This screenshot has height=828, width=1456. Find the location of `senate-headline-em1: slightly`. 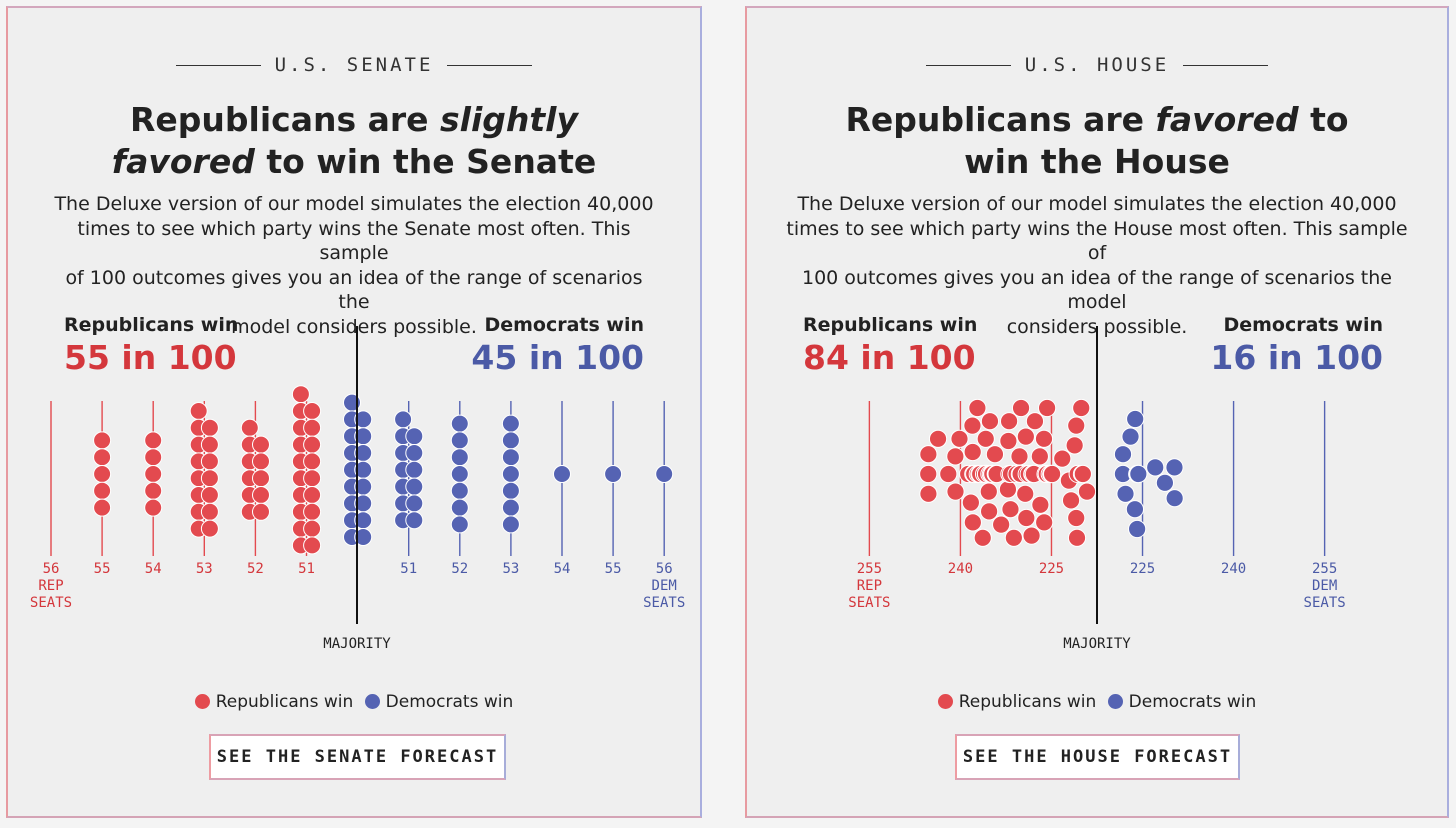

senate-headline-em1: slightly is located at coordinates (509, 119).